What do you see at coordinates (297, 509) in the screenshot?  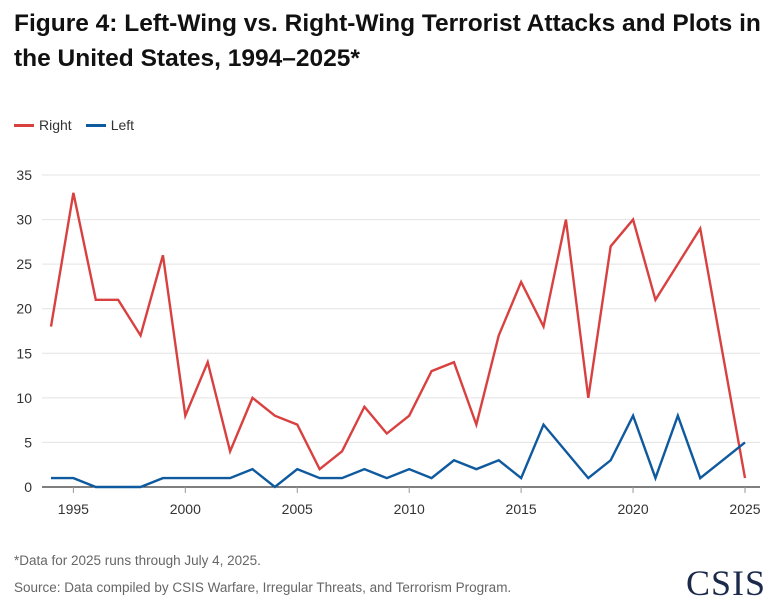 I see `x-tick-label: 2005` at bounding box center [297, 509].